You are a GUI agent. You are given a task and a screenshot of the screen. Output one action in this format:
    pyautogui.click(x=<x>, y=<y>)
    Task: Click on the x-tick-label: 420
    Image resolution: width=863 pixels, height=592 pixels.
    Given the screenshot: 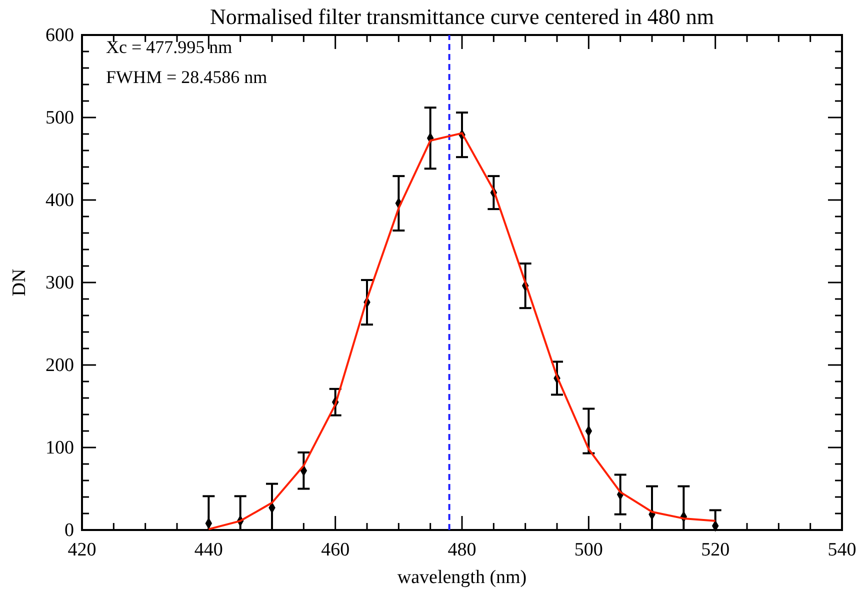 What is the action you would take?
    pyautogui.click(x=82, y=549)
    